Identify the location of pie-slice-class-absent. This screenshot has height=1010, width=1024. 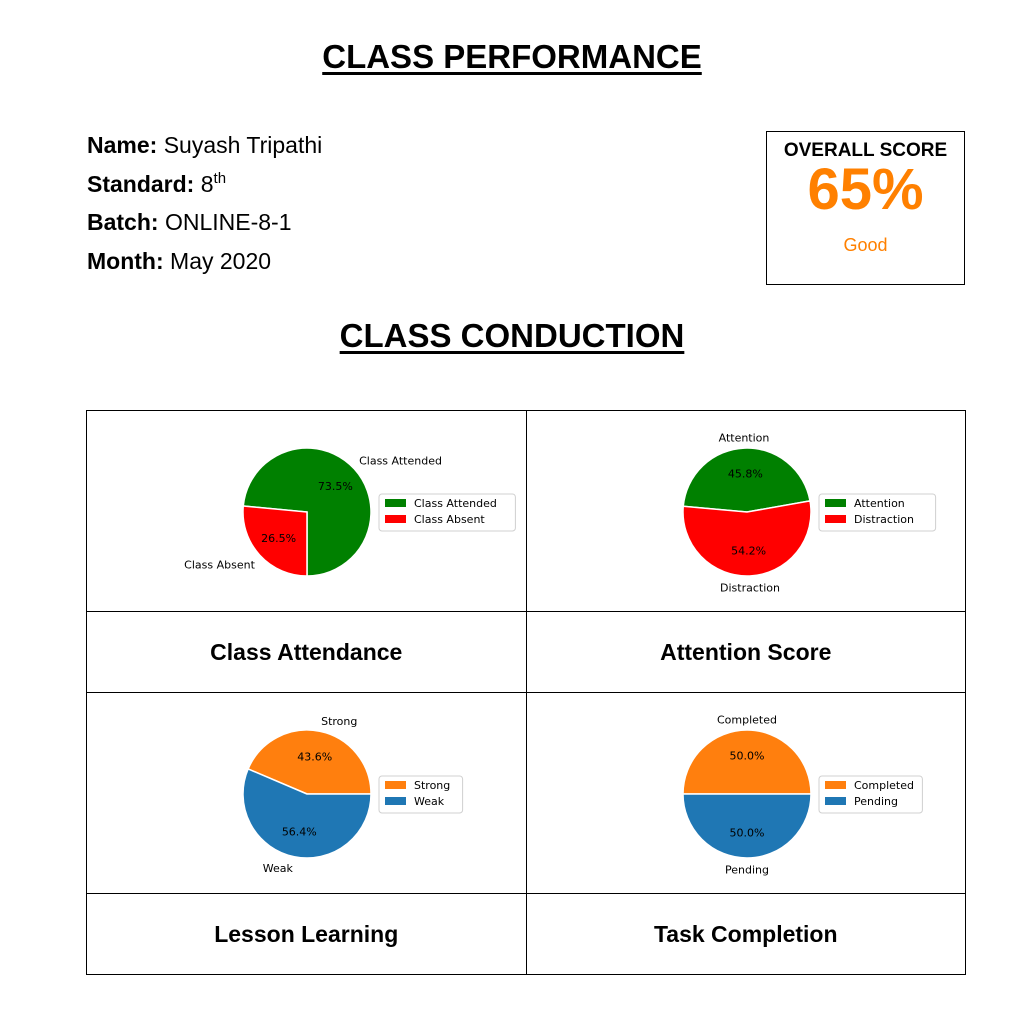
(275, 541).